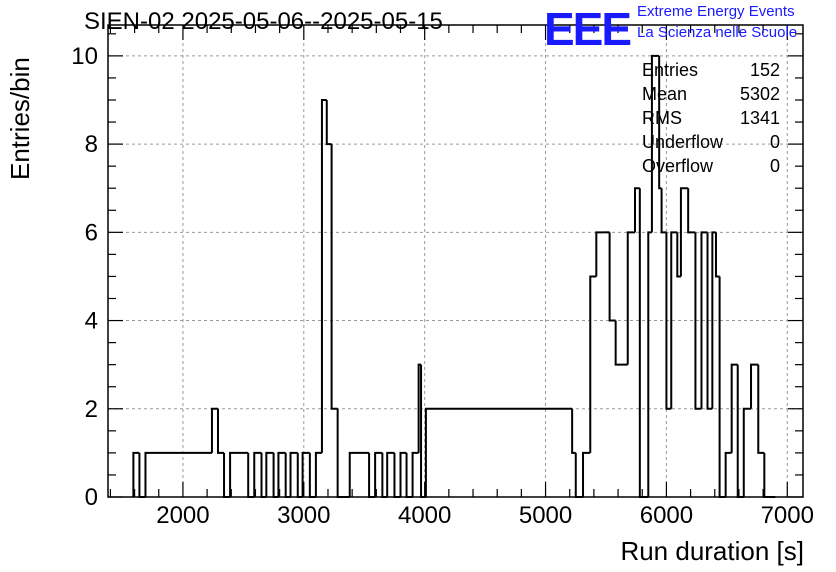 The width and height of the screenshot is (836, 572). Describe the element at coordinates (712, 551) in the screenshot. I see `x-axis-label: Run duration [s]` at that location.